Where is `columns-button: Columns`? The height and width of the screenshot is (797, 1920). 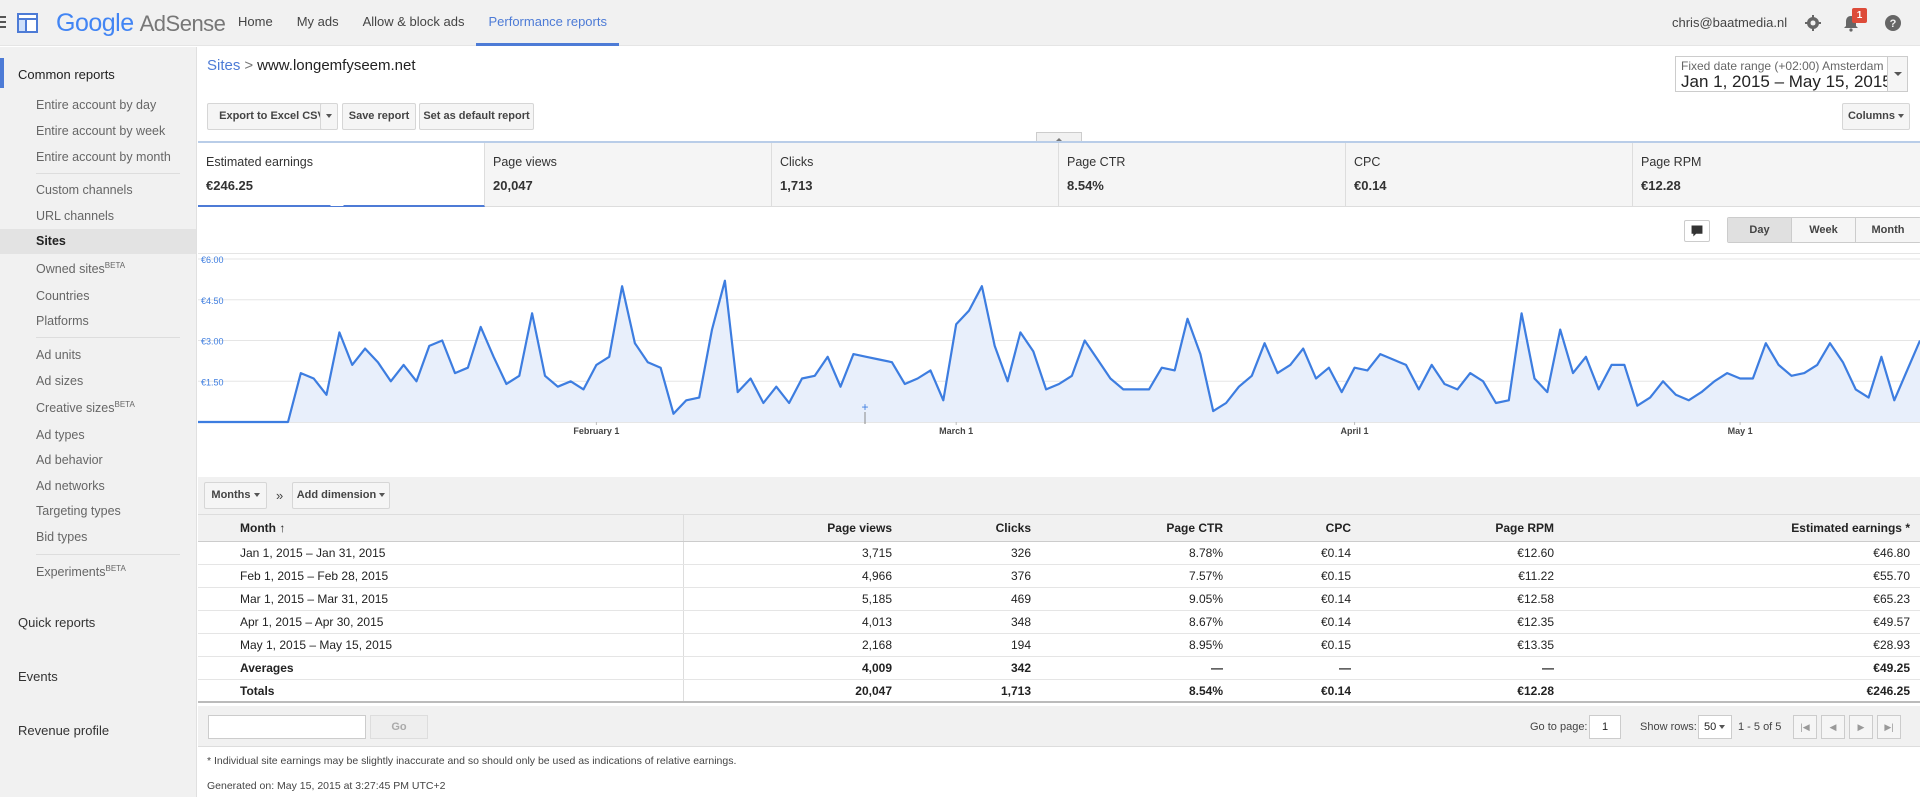 columns-button: Columns is located at coordinates (1876, 116).